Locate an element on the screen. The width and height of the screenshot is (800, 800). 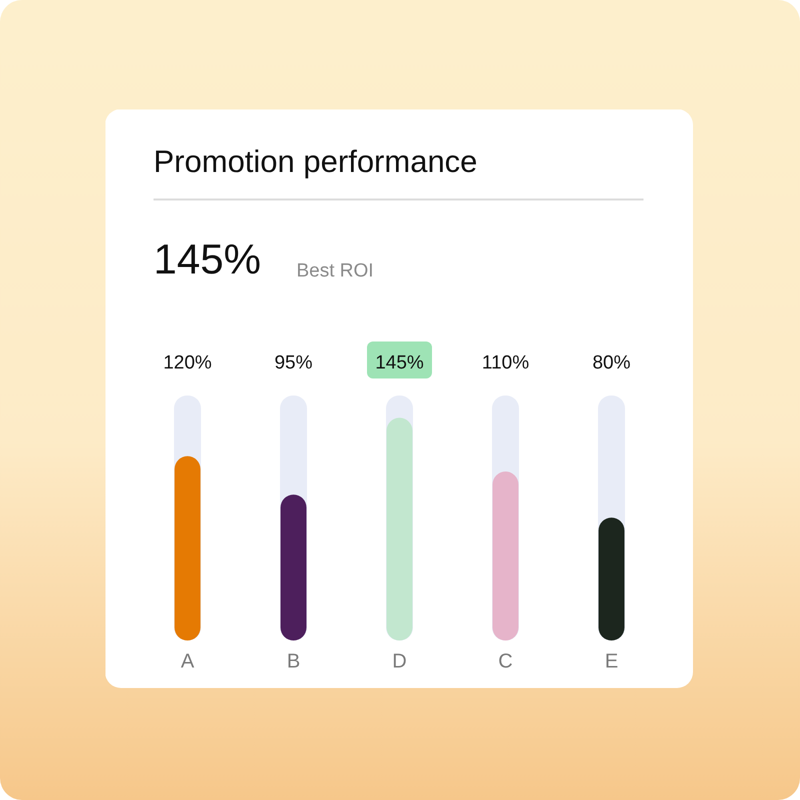
x-tick-label: A is located at coordinates (187, 661).